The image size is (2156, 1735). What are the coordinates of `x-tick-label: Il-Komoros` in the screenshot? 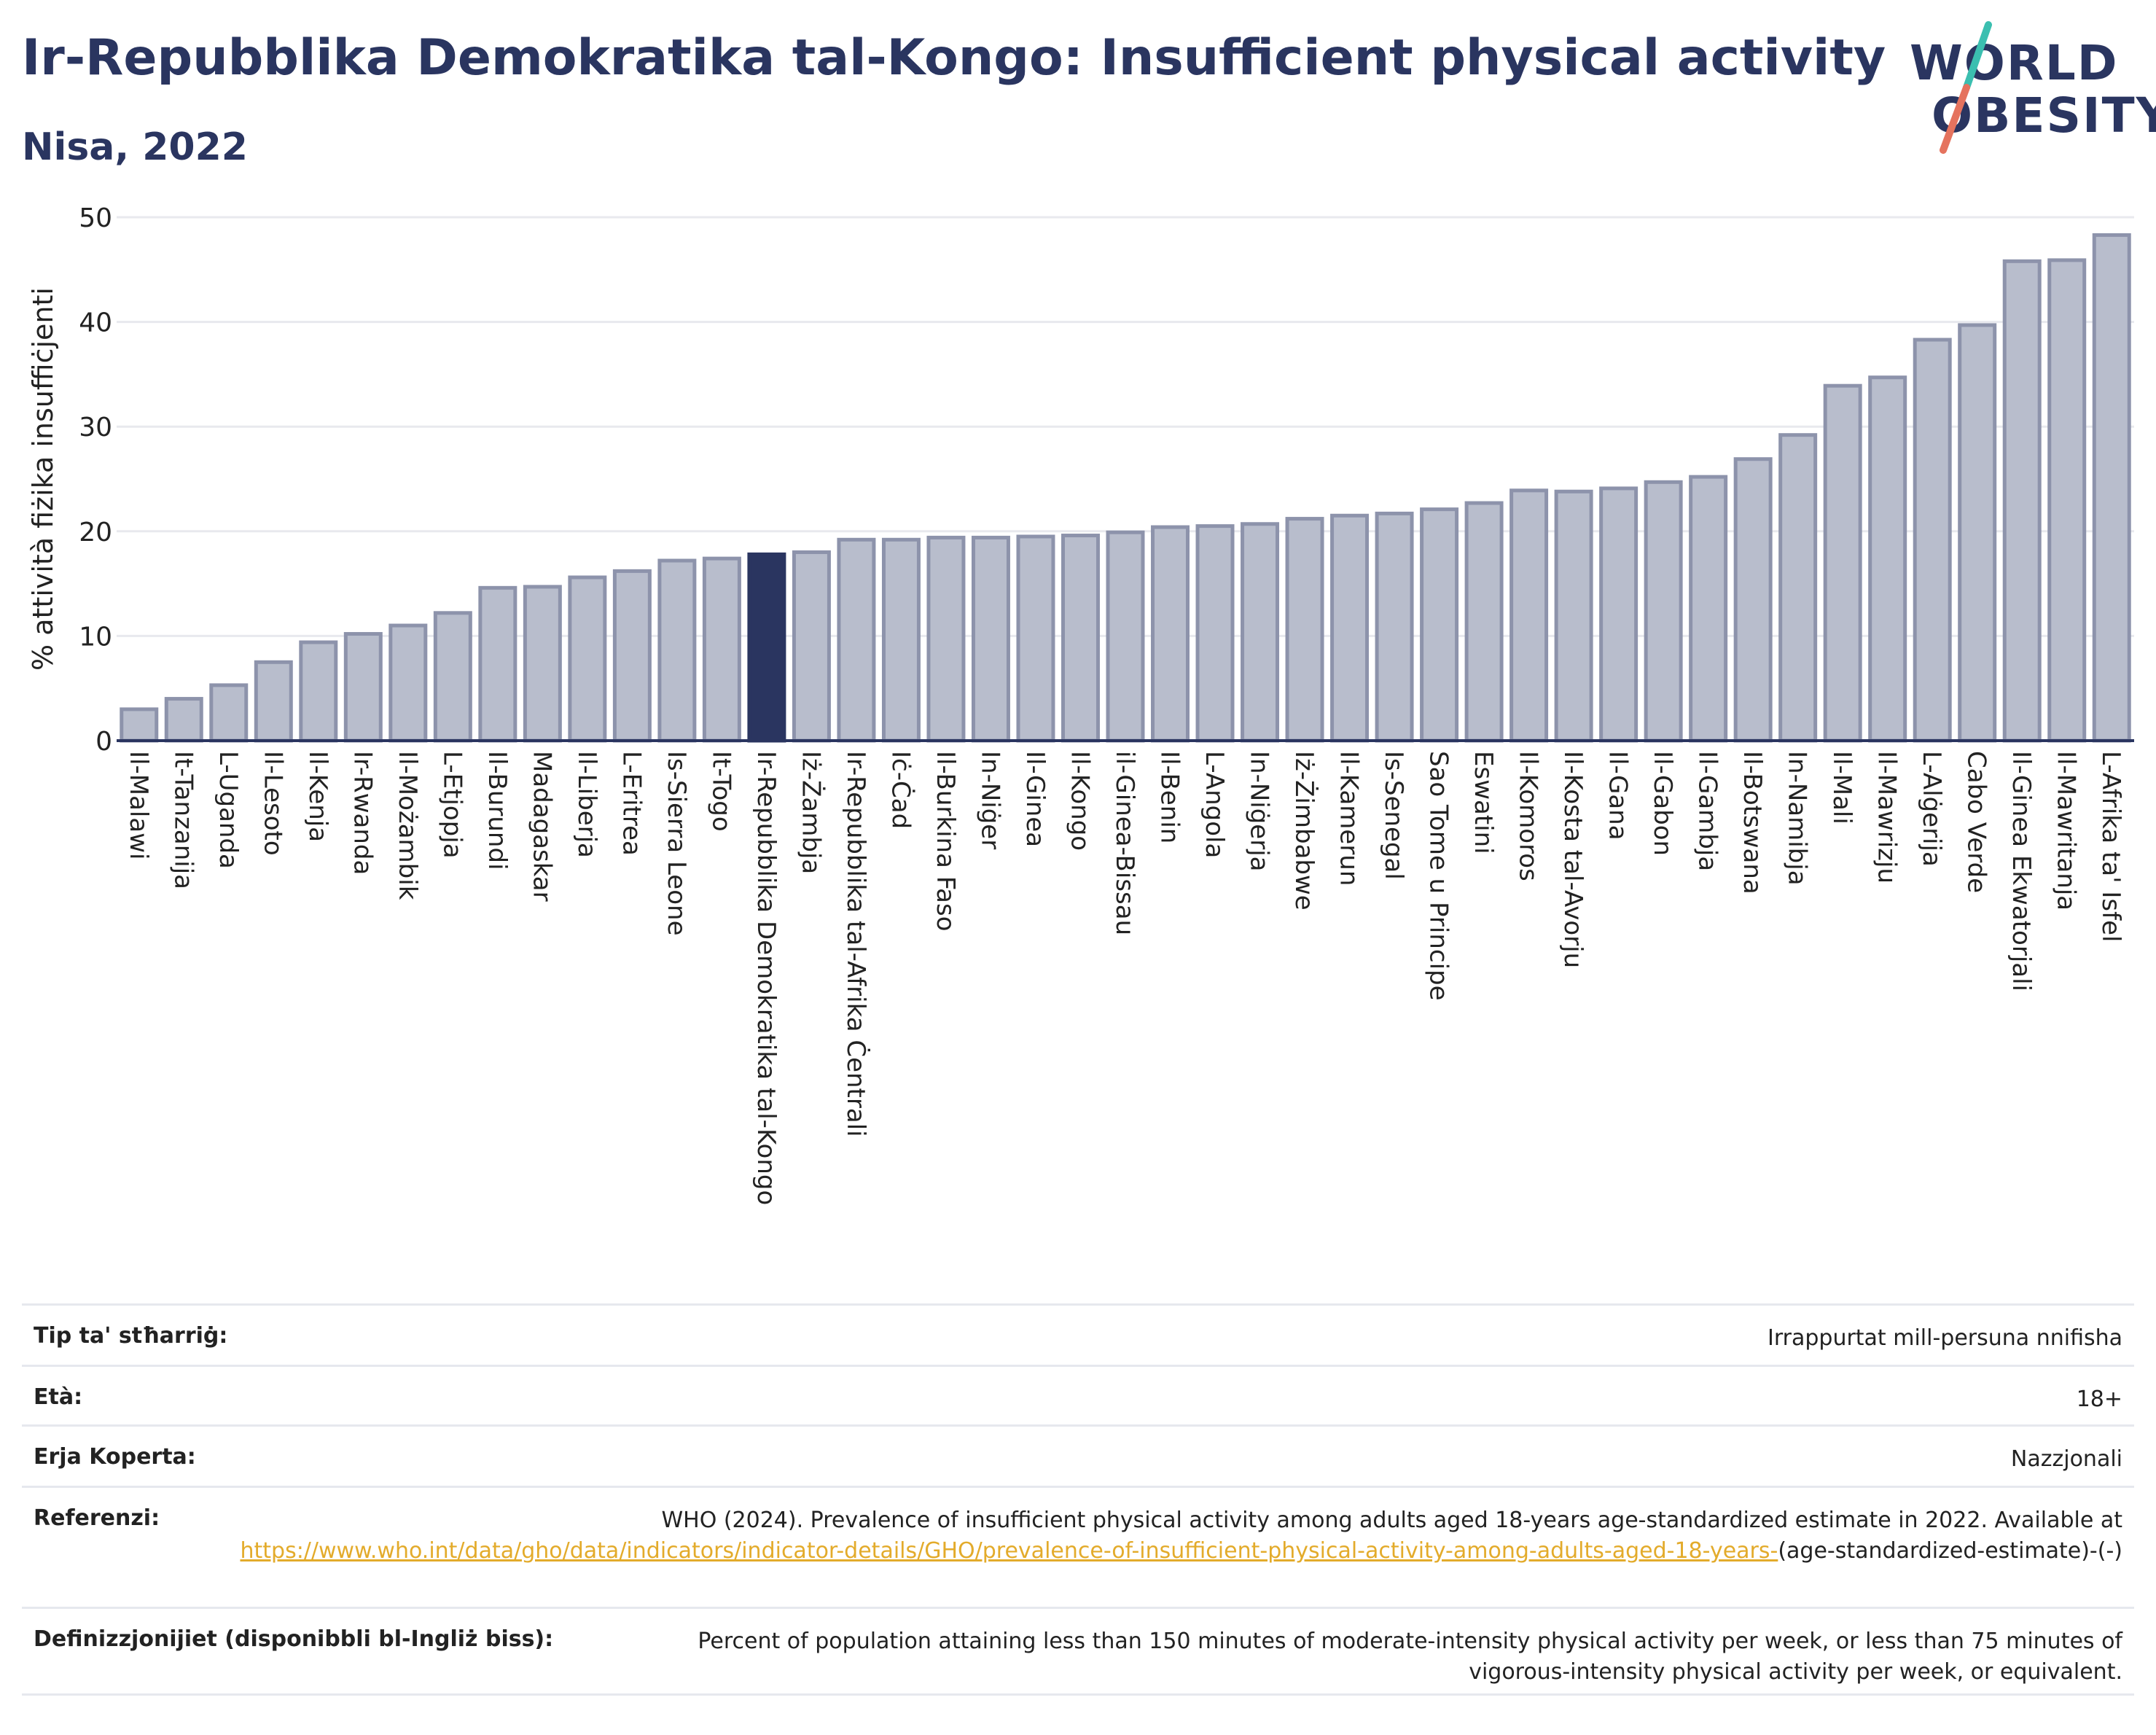 It's located at (1528, 816).